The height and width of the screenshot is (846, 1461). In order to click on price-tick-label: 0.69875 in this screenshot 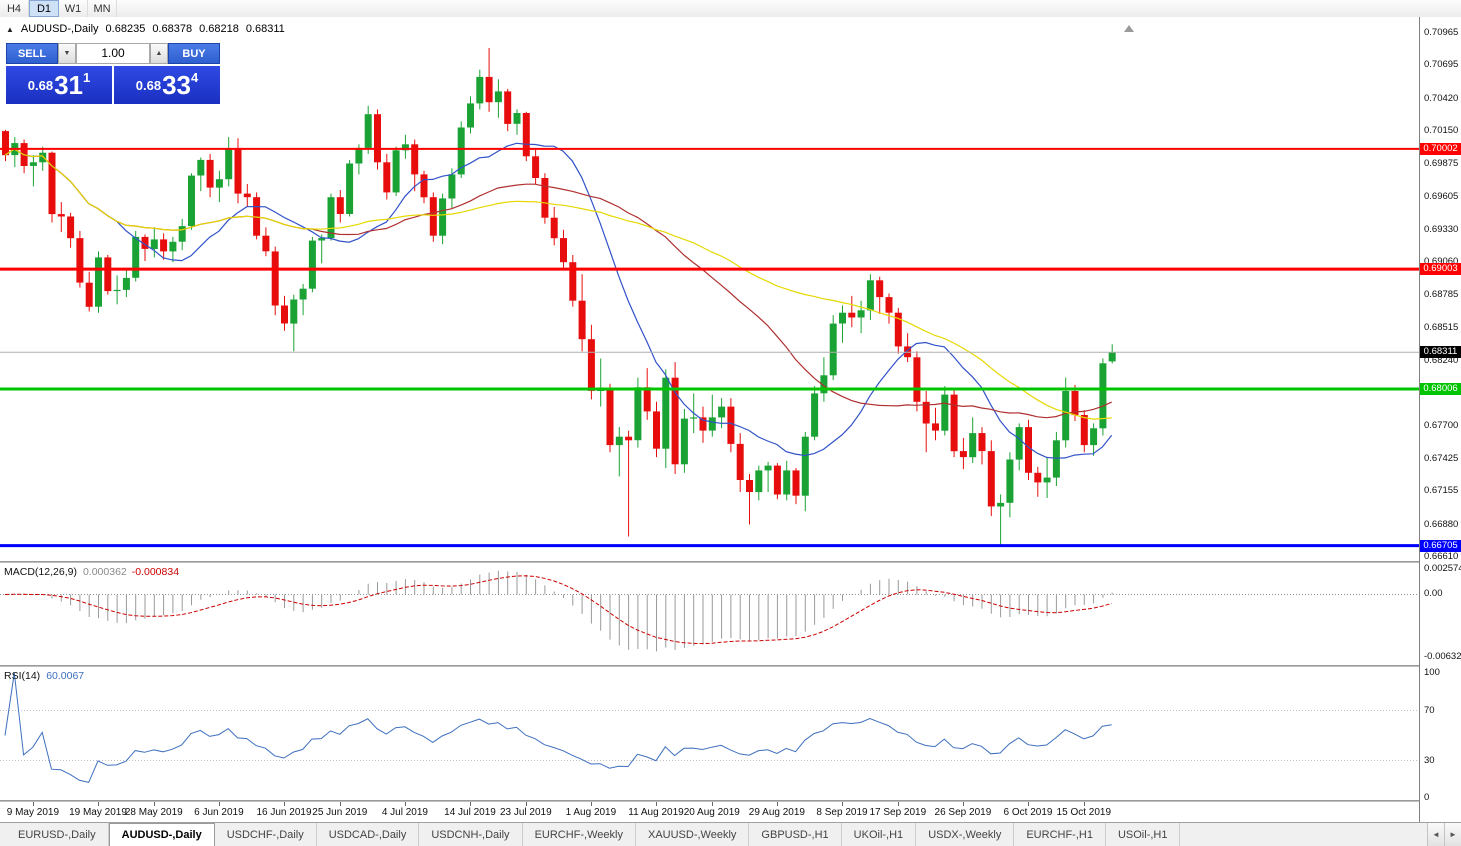, I will do `click(1441, 164)`.